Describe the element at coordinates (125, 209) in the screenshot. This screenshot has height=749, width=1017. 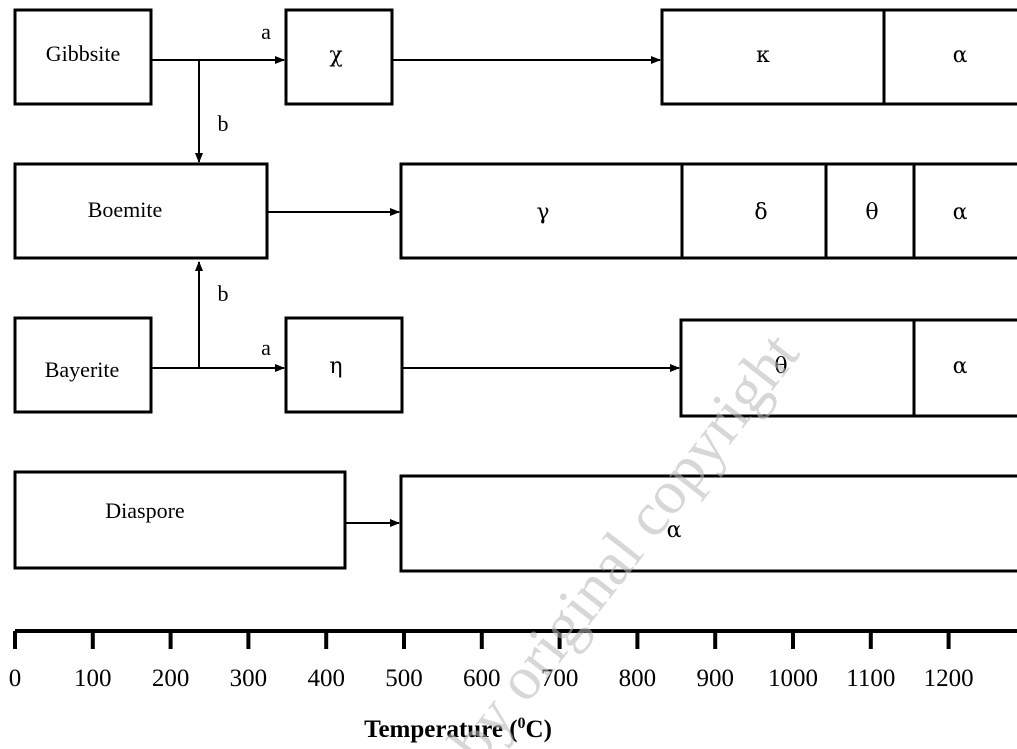
I see `boemite-label: Boemite` at that location.